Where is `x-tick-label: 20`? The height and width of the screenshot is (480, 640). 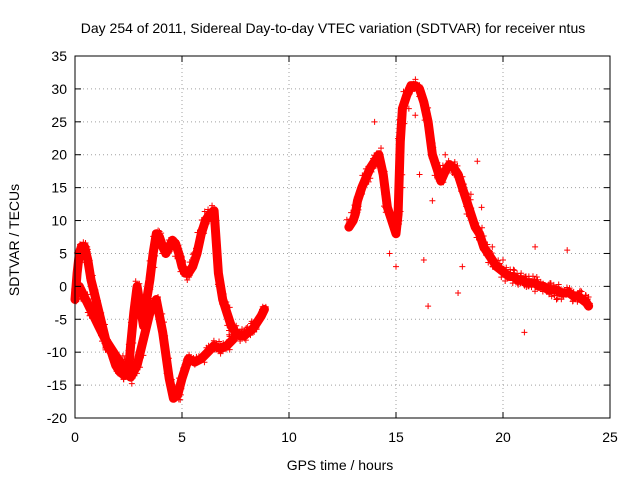 x-tick-label: 20 is located at coordinates (503, 437).